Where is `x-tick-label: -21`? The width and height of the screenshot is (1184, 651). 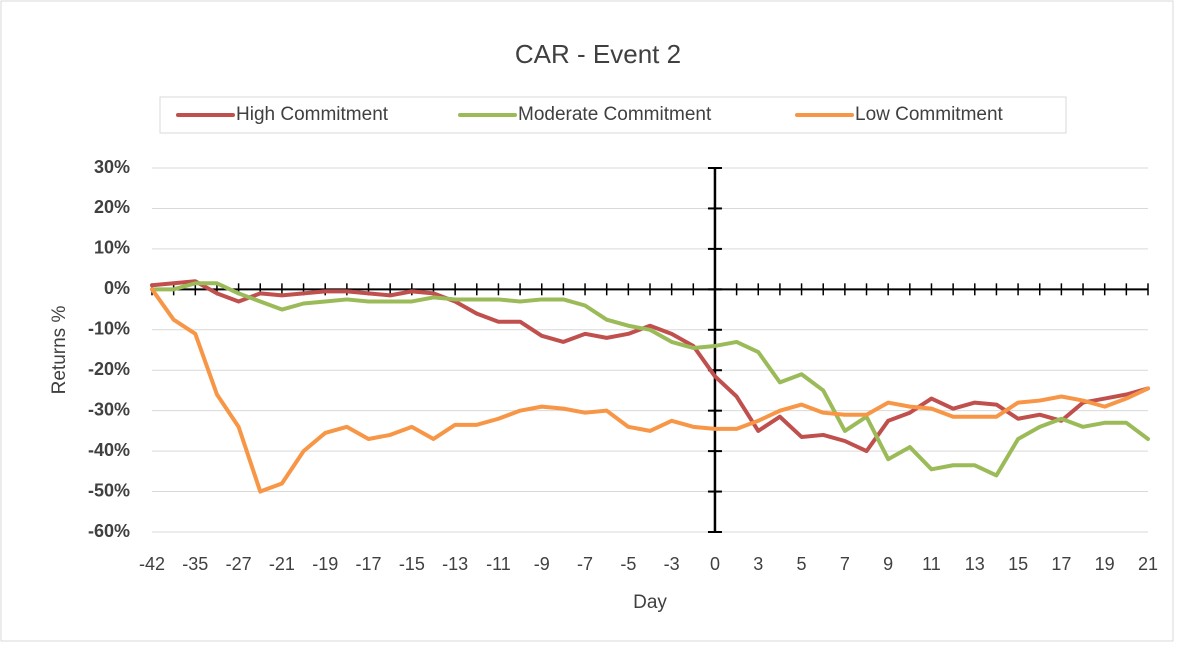
x-tick-label: -21 is located at coordinates (282, 564).